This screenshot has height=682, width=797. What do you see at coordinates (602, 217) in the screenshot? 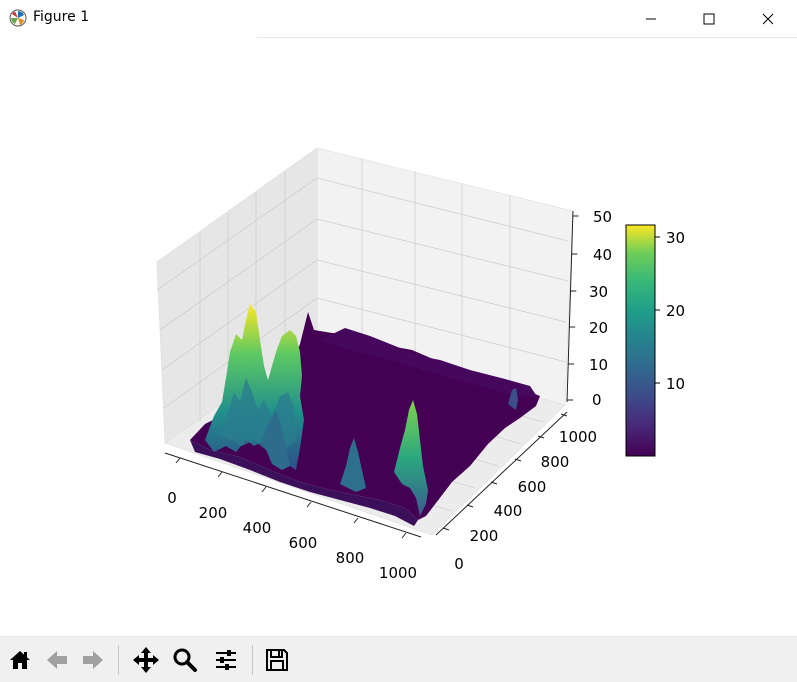
I see `z-tick-label: 50` at bounding box center [602, 217].